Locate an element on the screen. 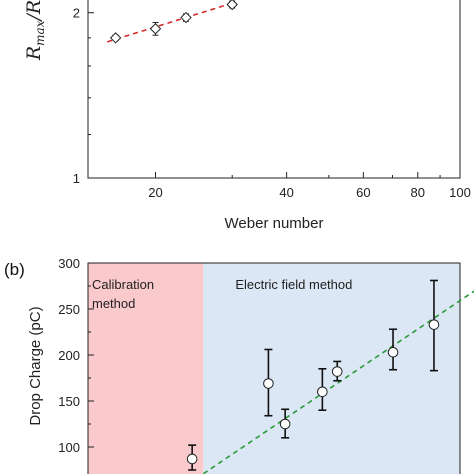 This screenshot has width=474, height=474. panel-a-y-ticks: 12 is located at coordinates (83, 96).